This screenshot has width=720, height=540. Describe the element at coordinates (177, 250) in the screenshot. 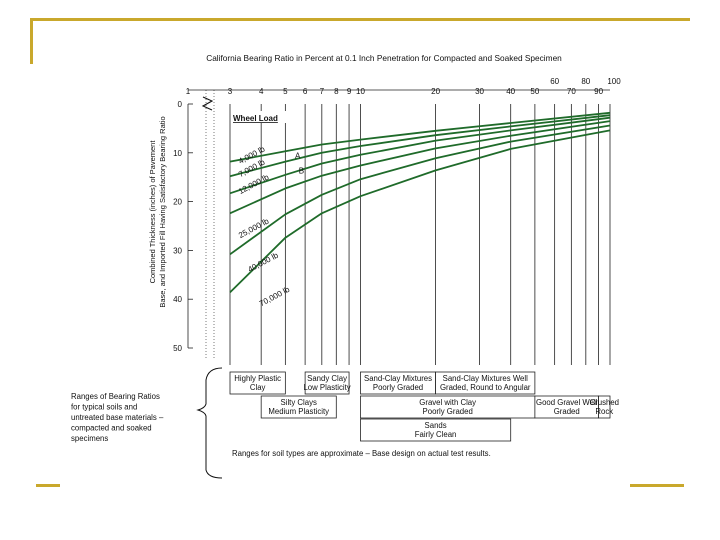

I see `y-tick-label-30: 30` at that location.